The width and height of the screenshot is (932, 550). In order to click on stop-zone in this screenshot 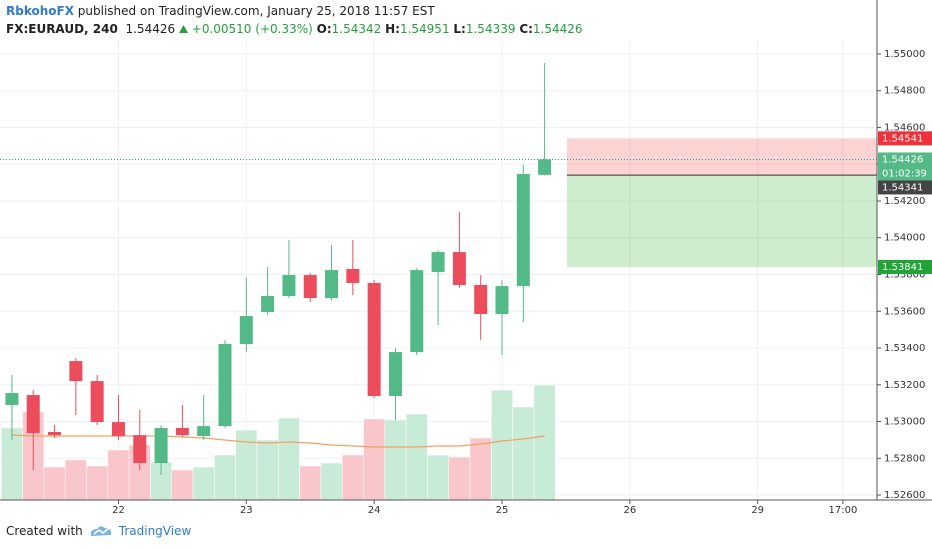, I will do `click(721, 157)`.